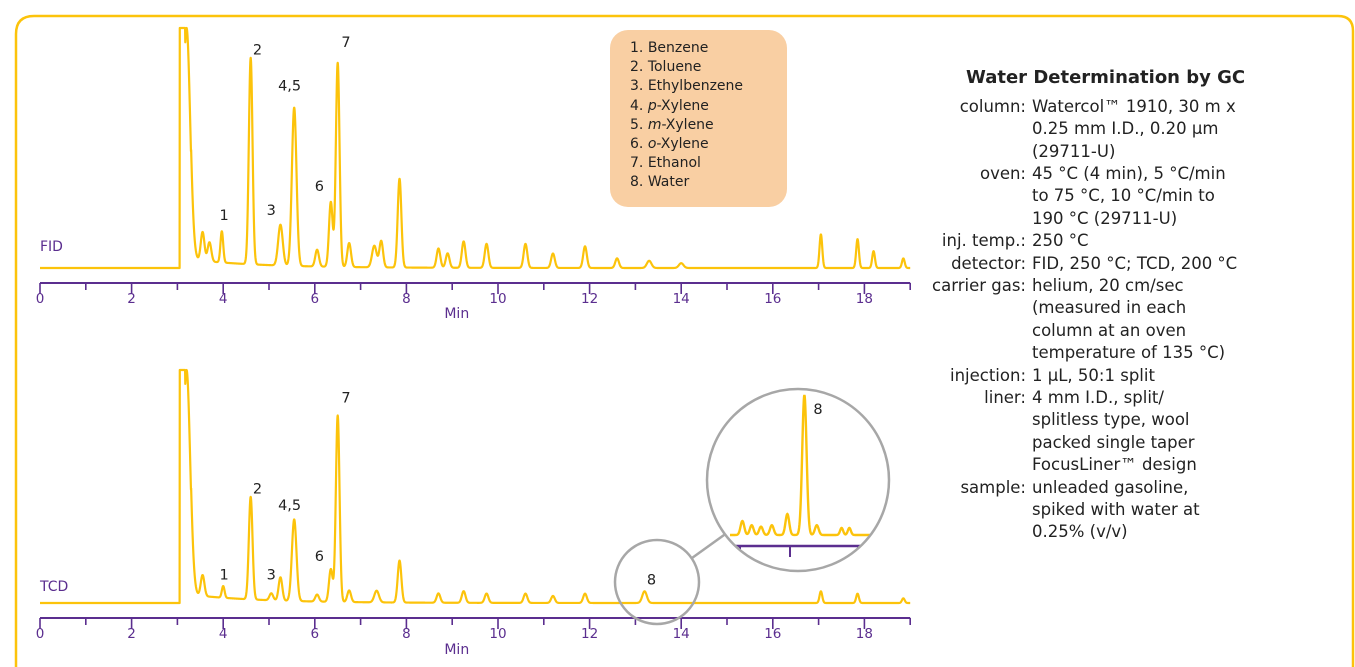  Describe the element at coordinates (639, 105) in the screenshot. I see `legend-number: 4.` at that location.